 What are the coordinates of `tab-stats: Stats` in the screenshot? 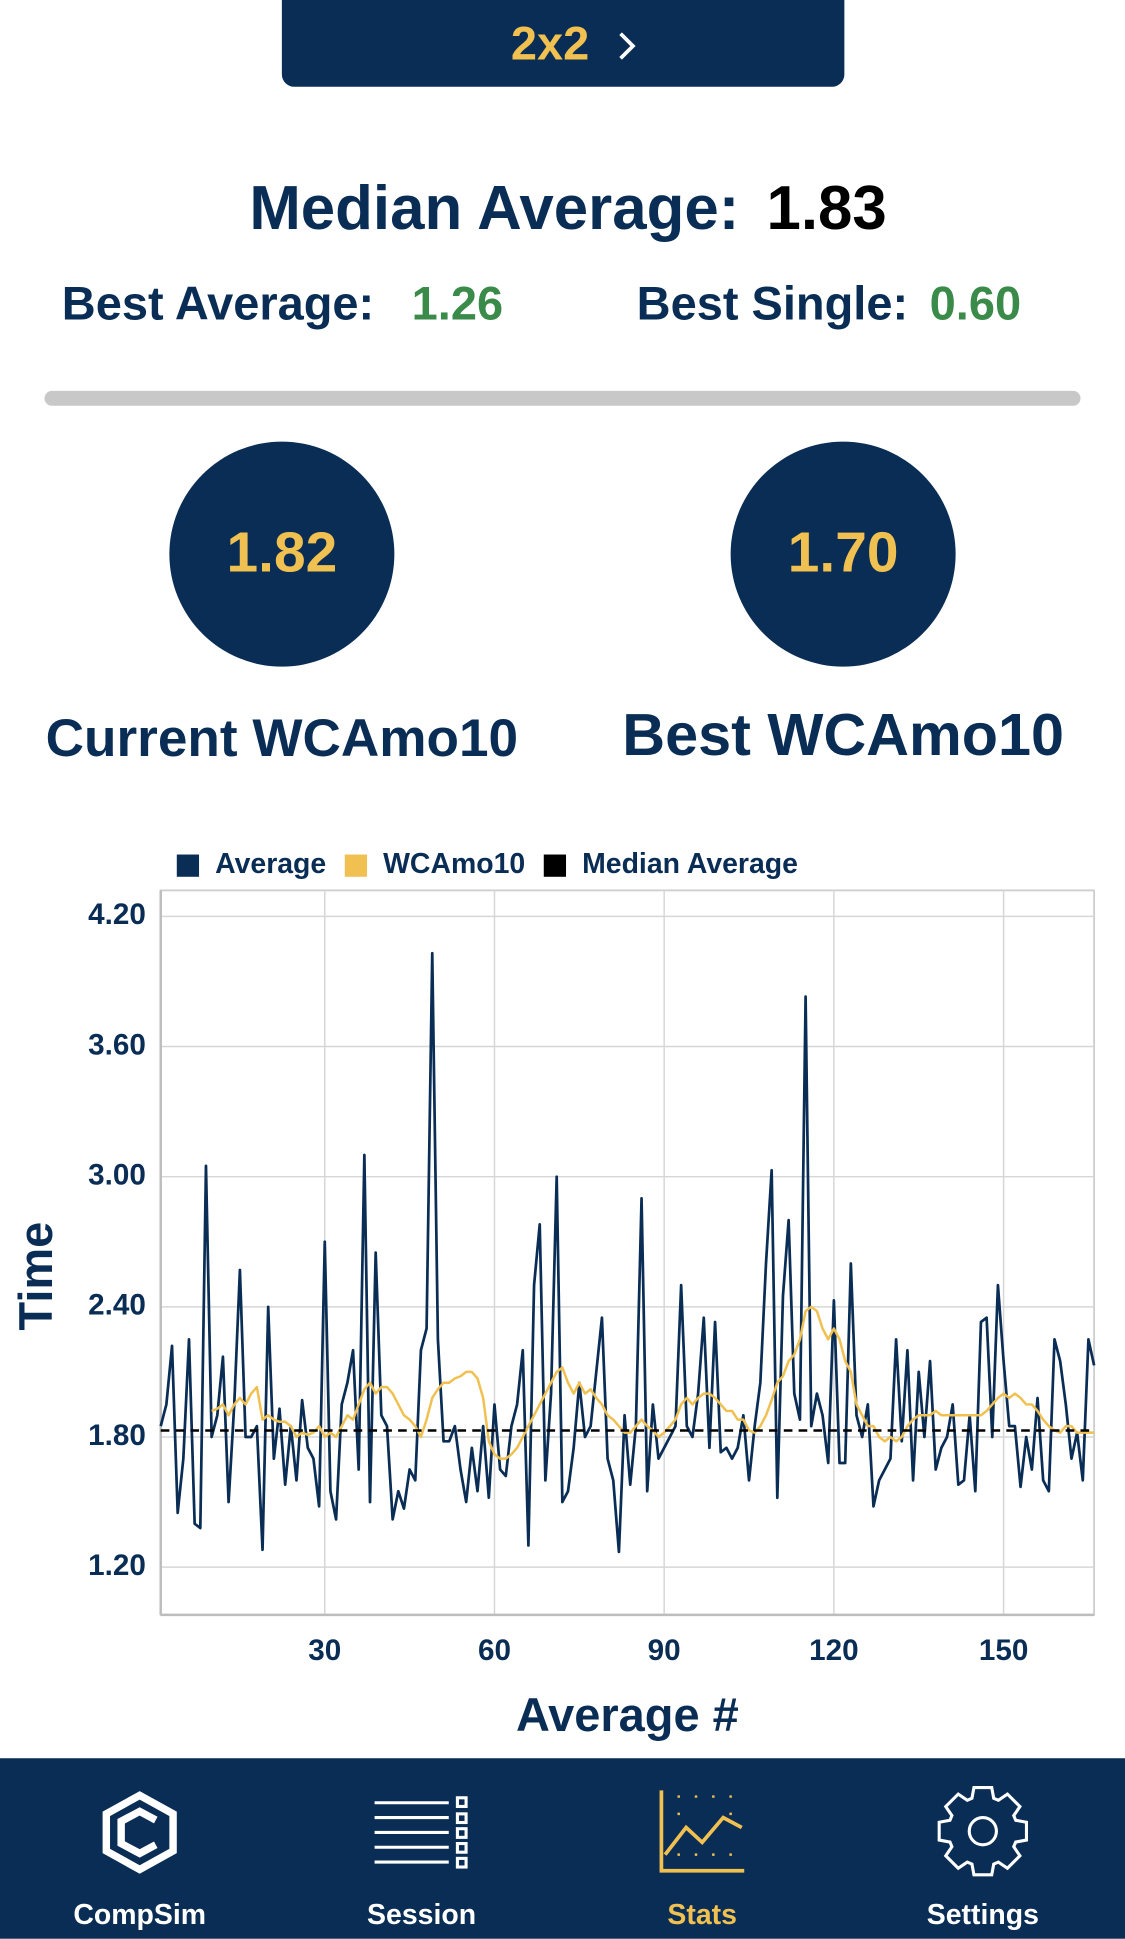 It's located at (702, 1860).